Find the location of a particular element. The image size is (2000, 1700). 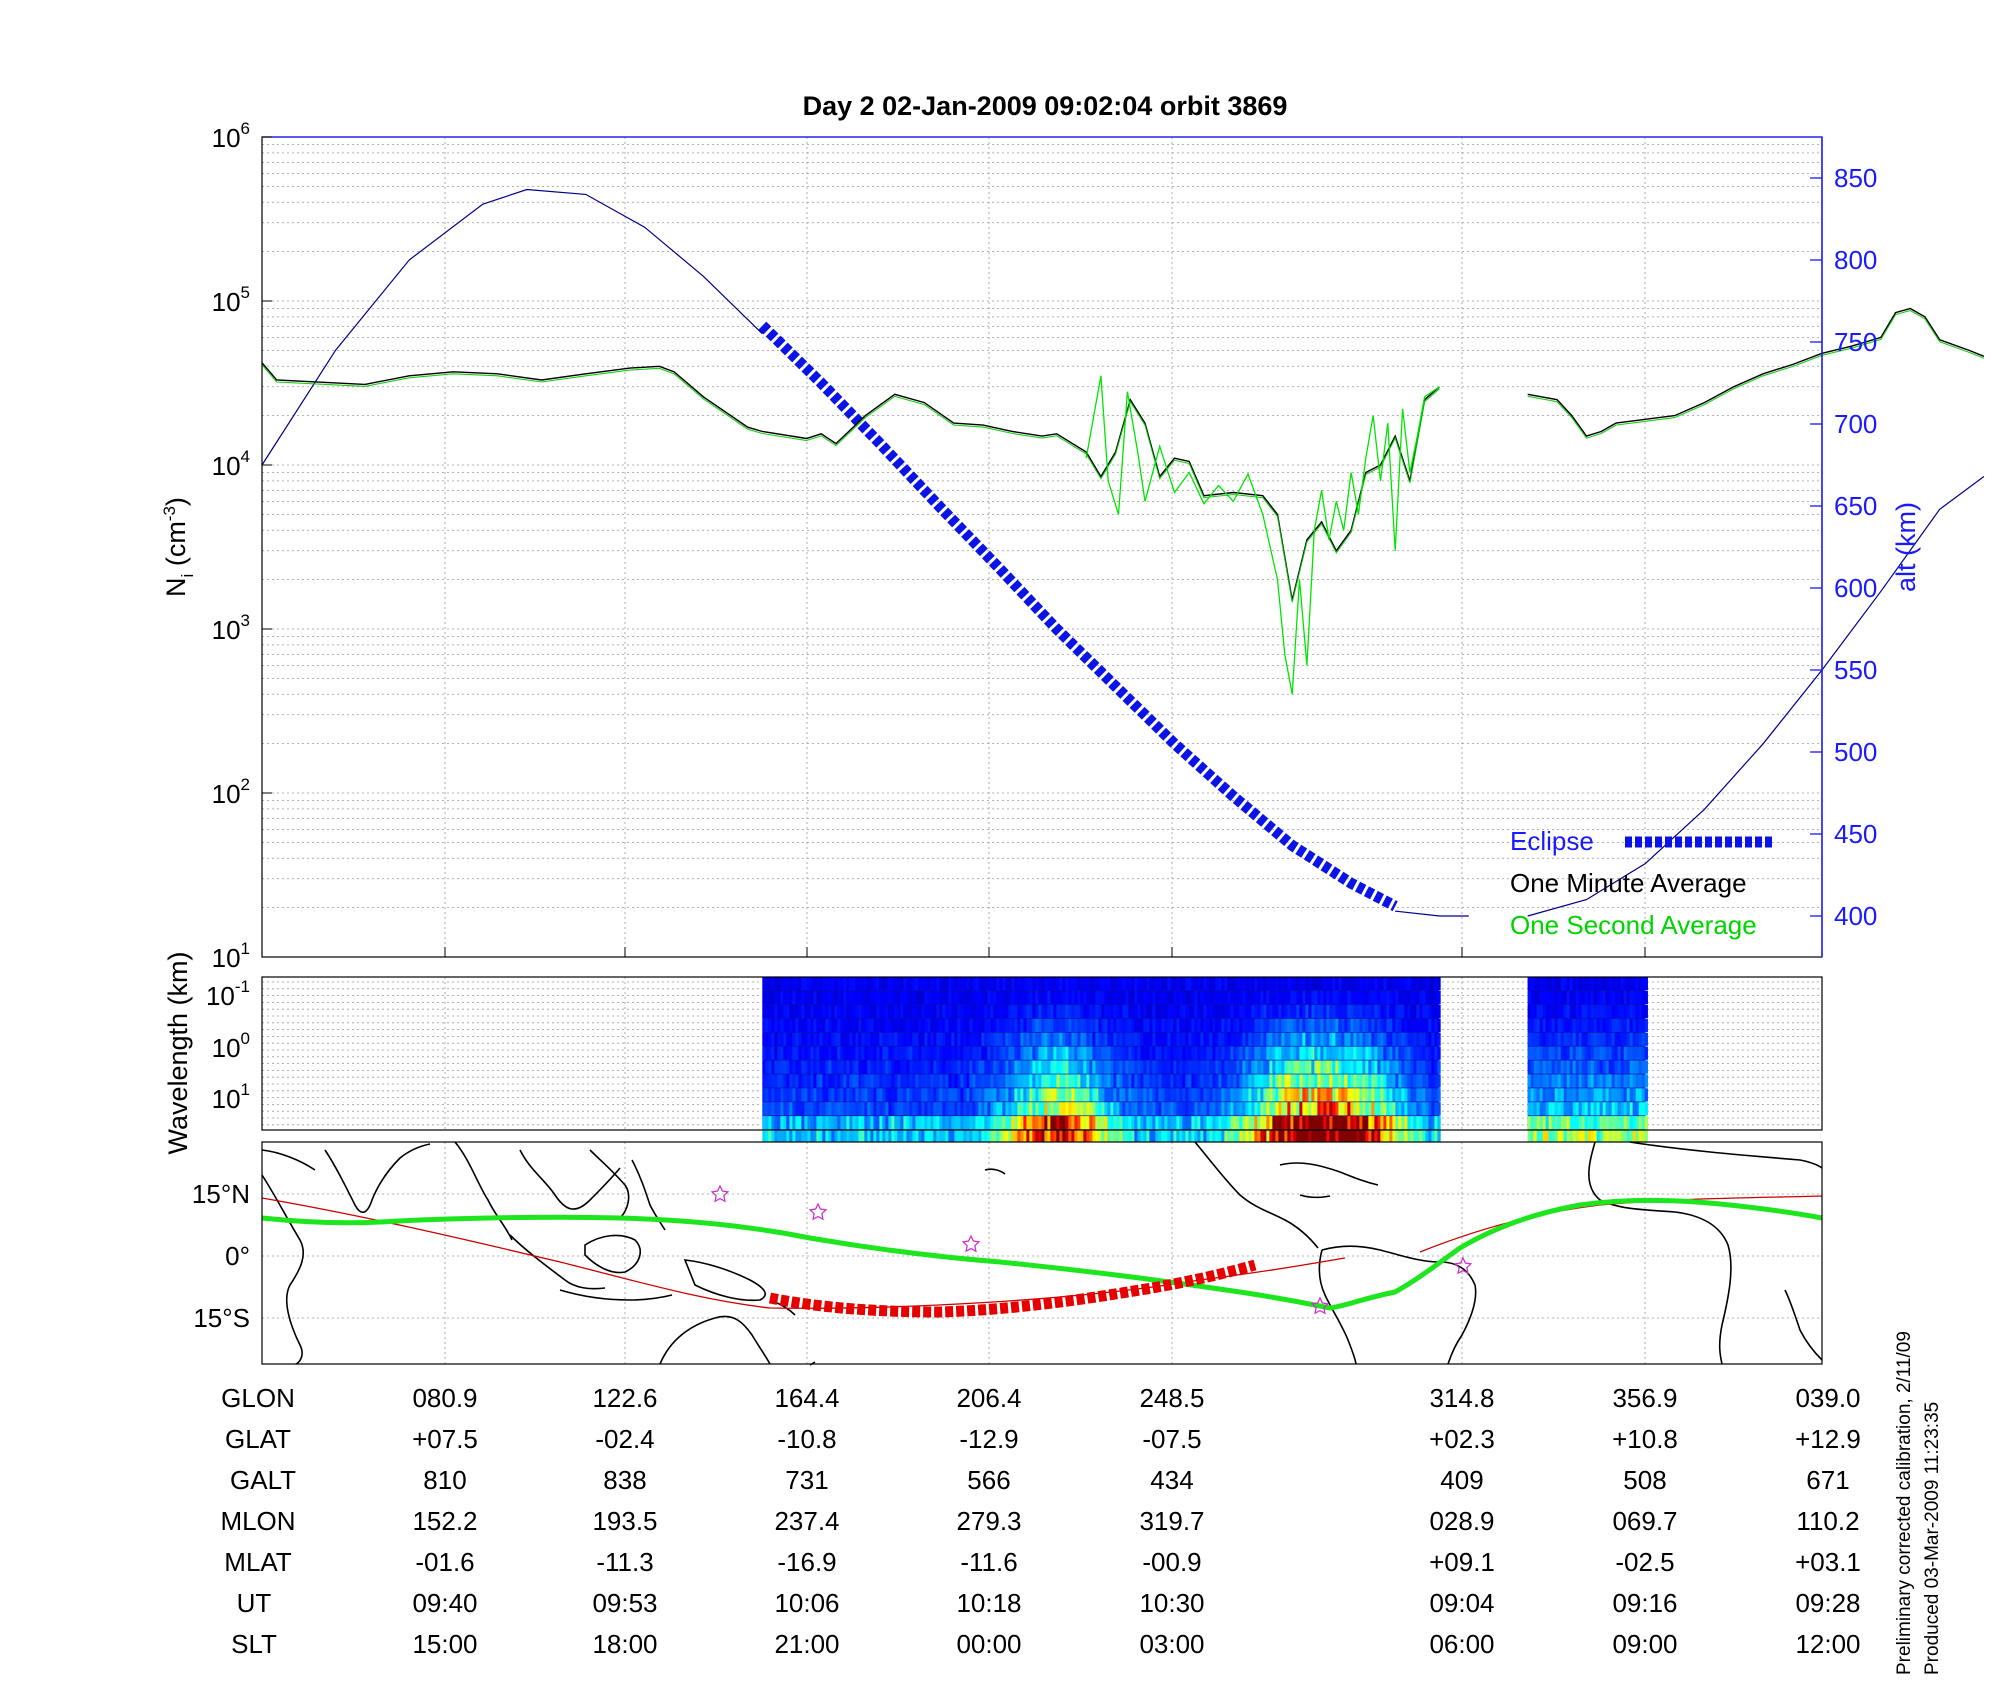

chart-title: Day 2 02-Jan-2009 09:02:04 orbit 3869 is located at coordinates (1045, 106).